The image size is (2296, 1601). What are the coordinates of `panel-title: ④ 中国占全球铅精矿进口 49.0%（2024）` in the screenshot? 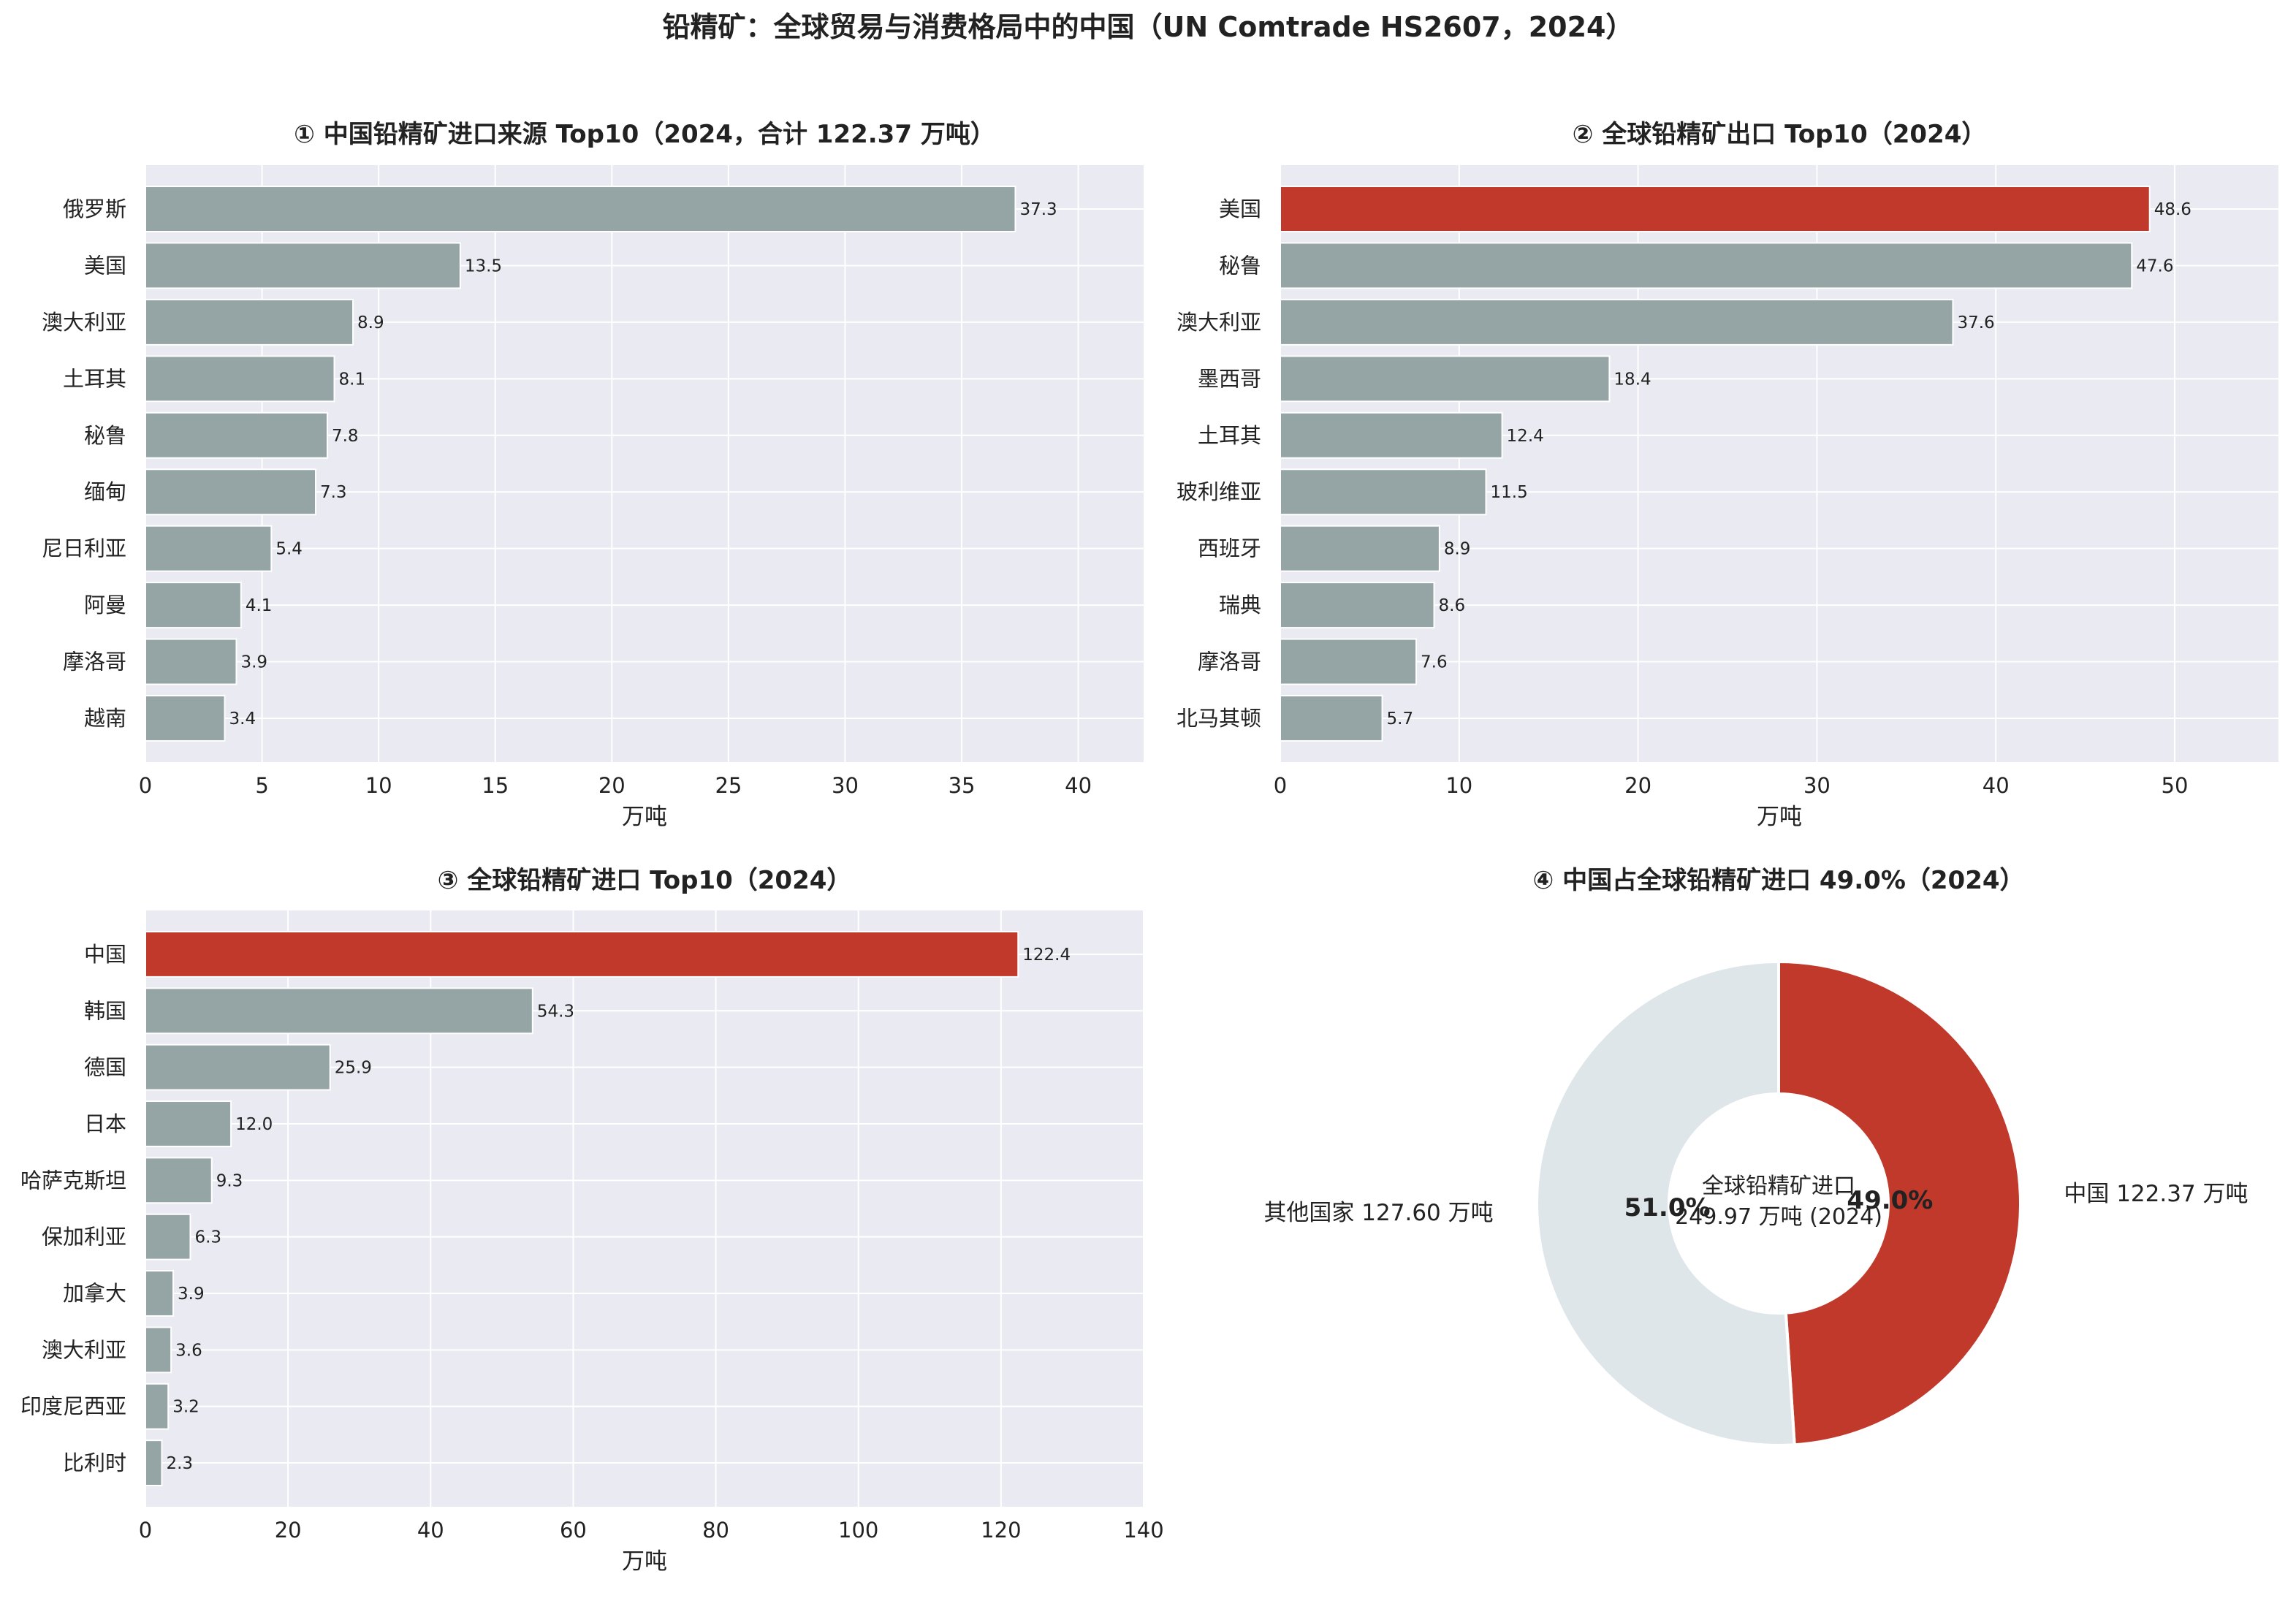 It's located at (1778, 880).